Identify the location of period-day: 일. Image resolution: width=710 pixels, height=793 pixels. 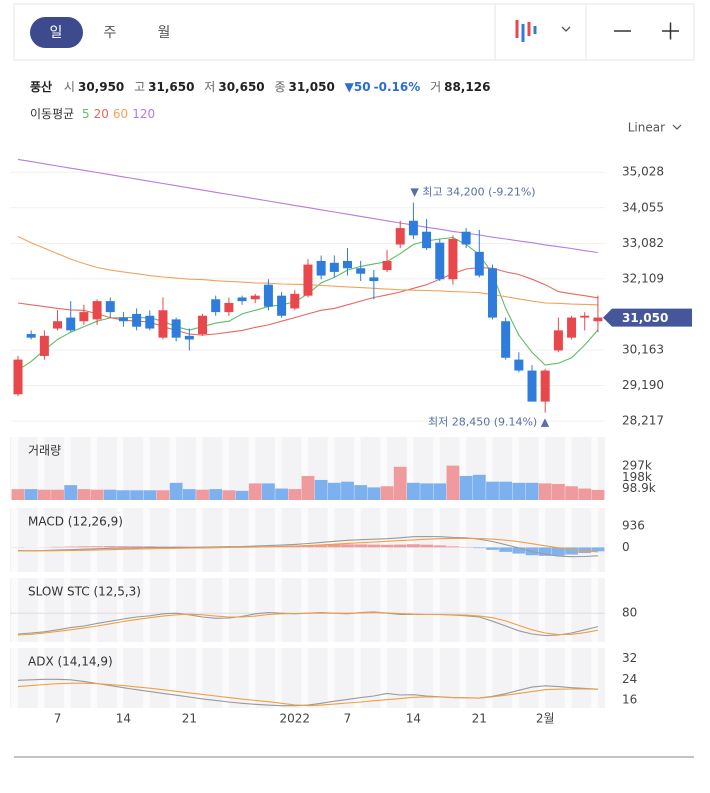
(56, 33).